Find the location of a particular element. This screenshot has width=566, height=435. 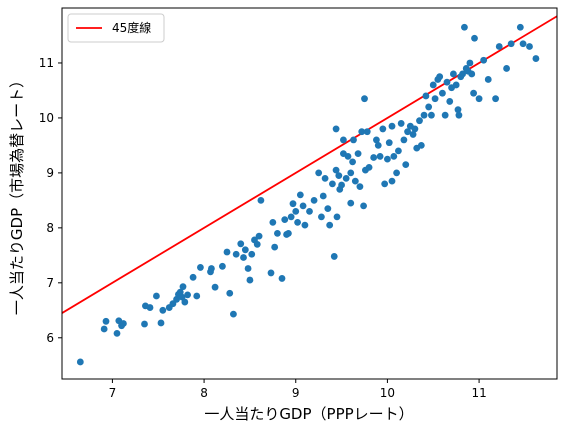

y-tick-label: 9 is located at coordinates (50, 173).